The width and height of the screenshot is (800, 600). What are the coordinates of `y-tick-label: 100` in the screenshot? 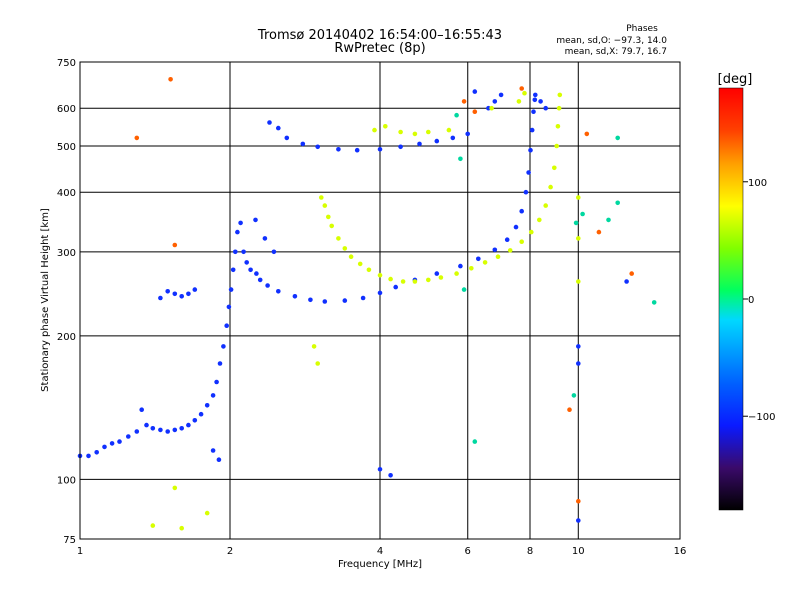 It's located at (66, 480).